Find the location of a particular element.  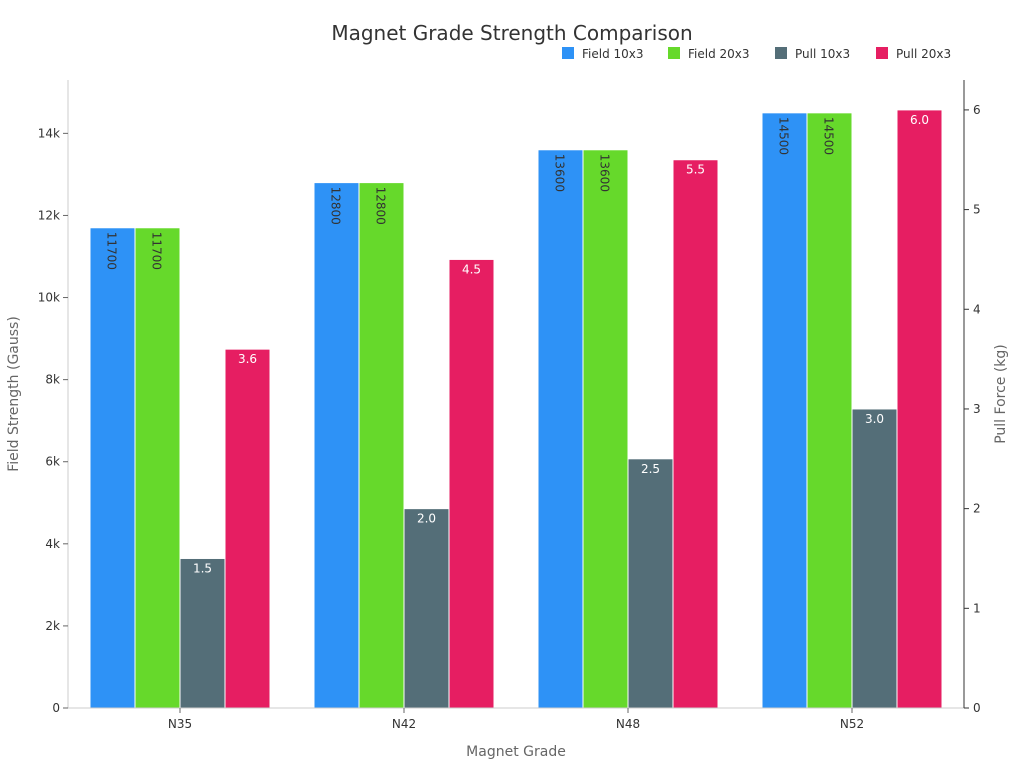

bar-value-label: 3.6 is located at coordinates (247, 359).